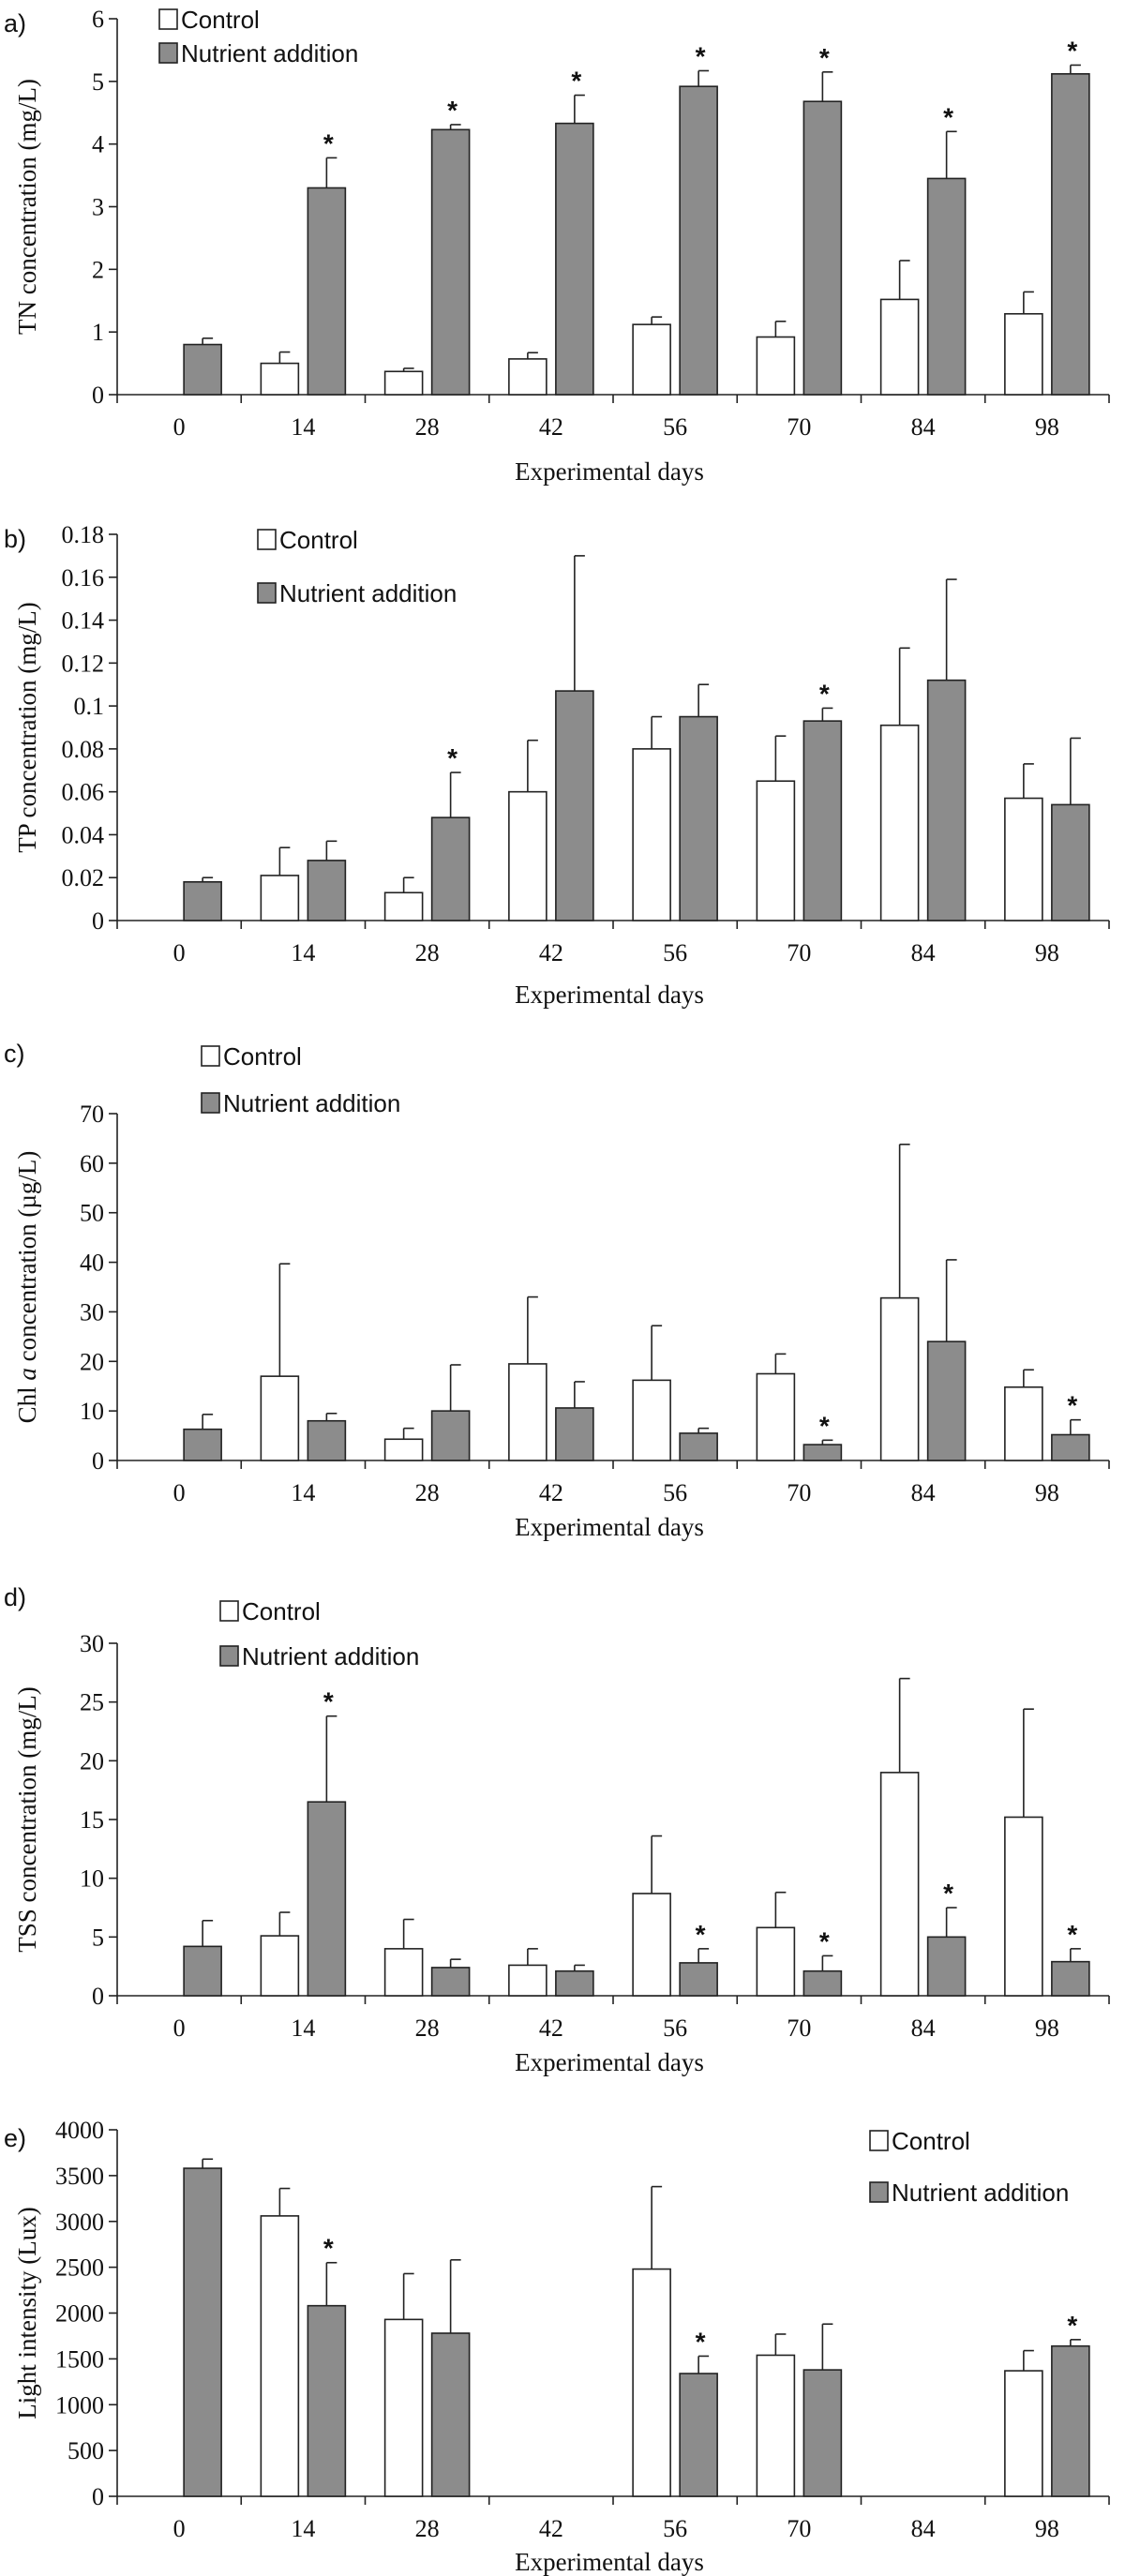 This screenshot has height=2576, width=1125. What do you see at coordinates (92, 1820) in the screenshot?
I see `y-tick-label: 15` at bounding box center [92, 1820].